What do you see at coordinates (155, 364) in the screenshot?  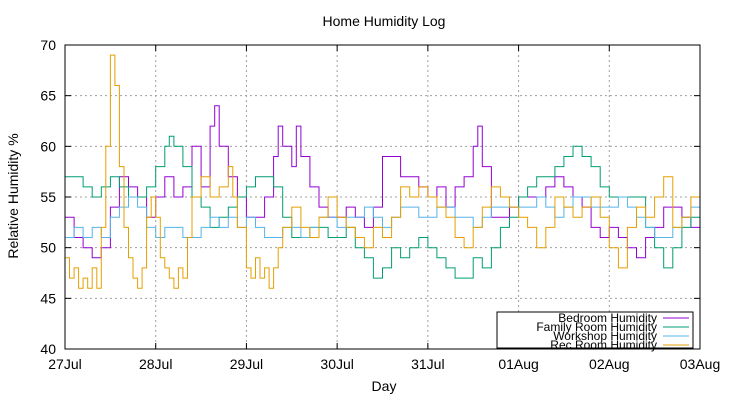 I see `x-tick-label: 28Jul` at bounding box center [155, 364].